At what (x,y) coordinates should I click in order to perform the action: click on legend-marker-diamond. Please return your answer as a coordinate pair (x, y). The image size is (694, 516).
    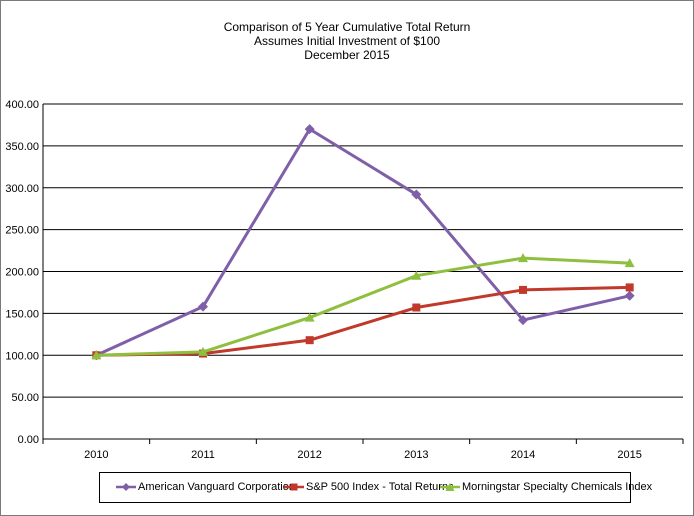
    Looking at the image, I should click on (126, 487).